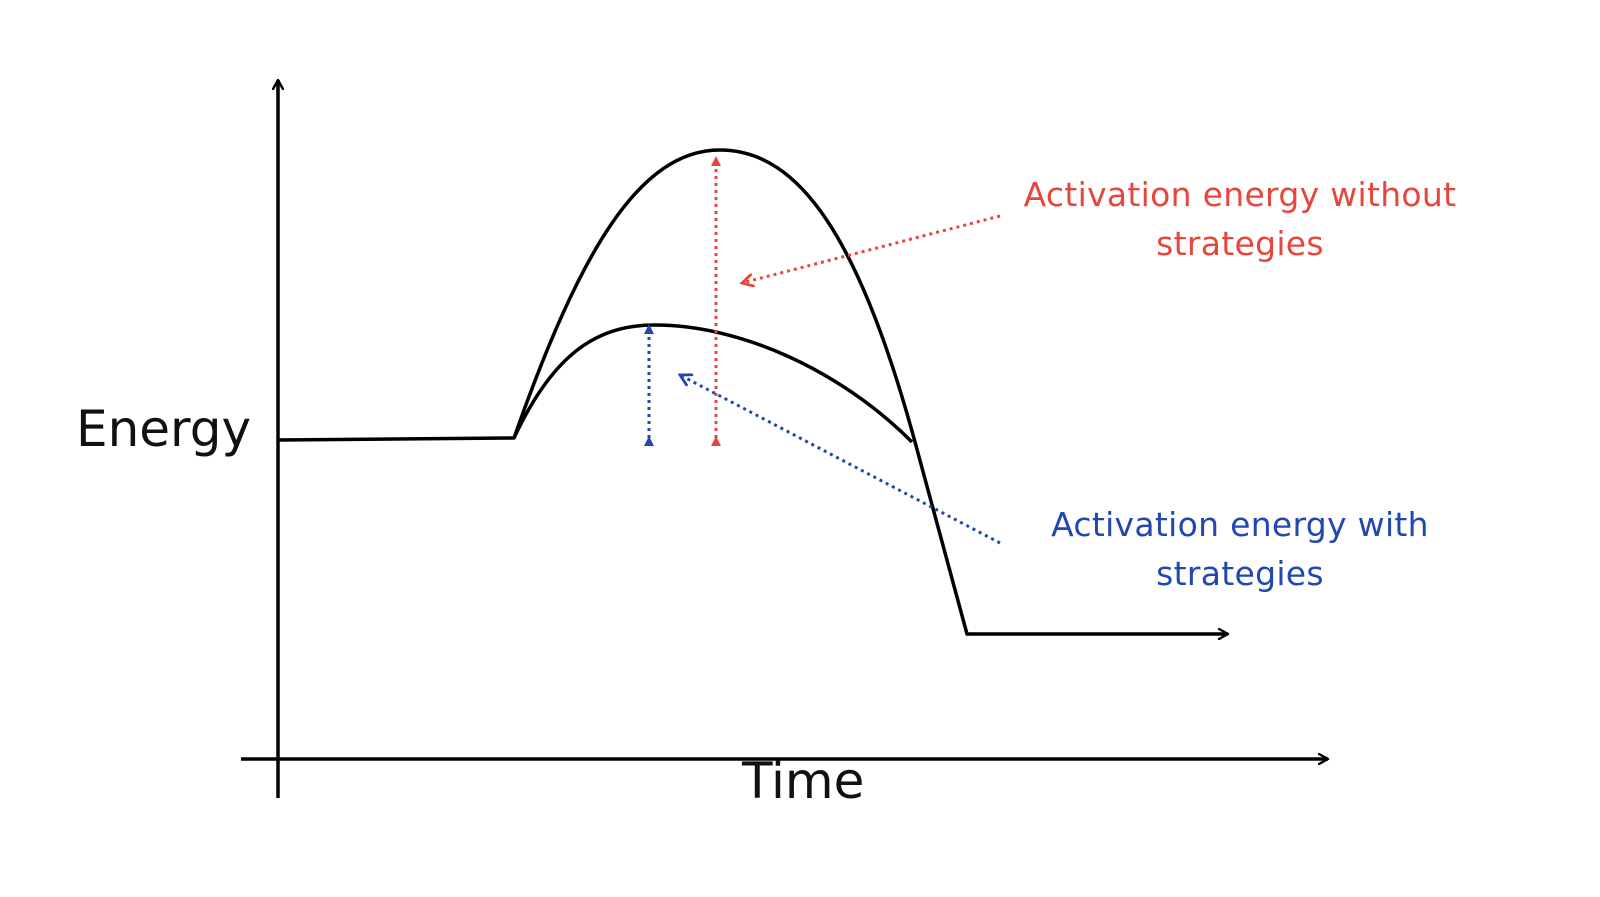 This screenshot has height=897, width=1600. What do you see at coordinates (1240, 549) in the screenshot?
I see `note-with-strategies: Activation energy with strategies` at bounding box center [1240, 549].